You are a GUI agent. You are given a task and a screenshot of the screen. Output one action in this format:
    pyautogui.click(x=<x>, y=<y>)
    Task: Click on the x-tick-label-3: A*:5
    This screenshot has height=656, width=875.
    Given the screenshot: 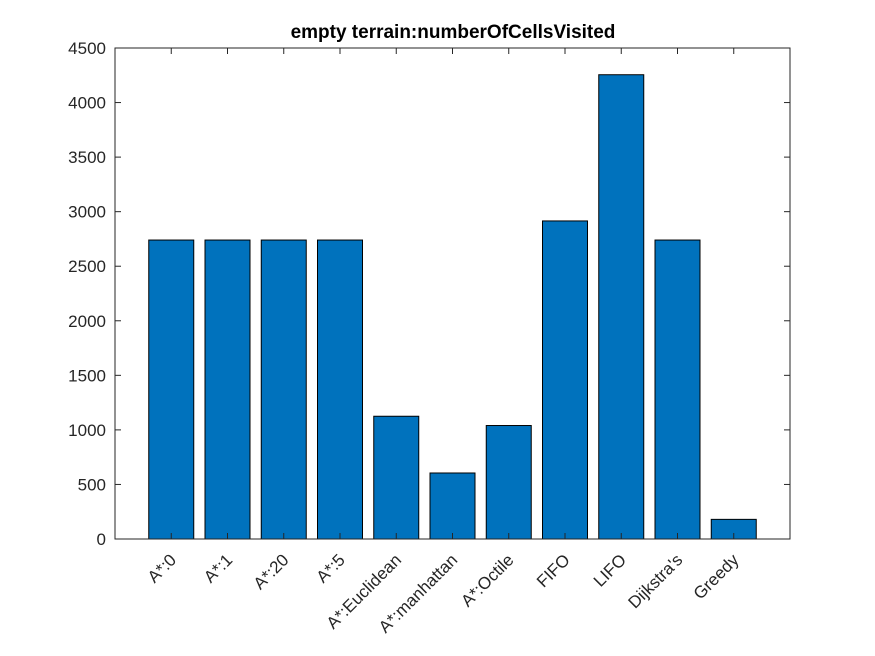 What is the action you would take?
    pyautogui.click(x=331, y=568)
    